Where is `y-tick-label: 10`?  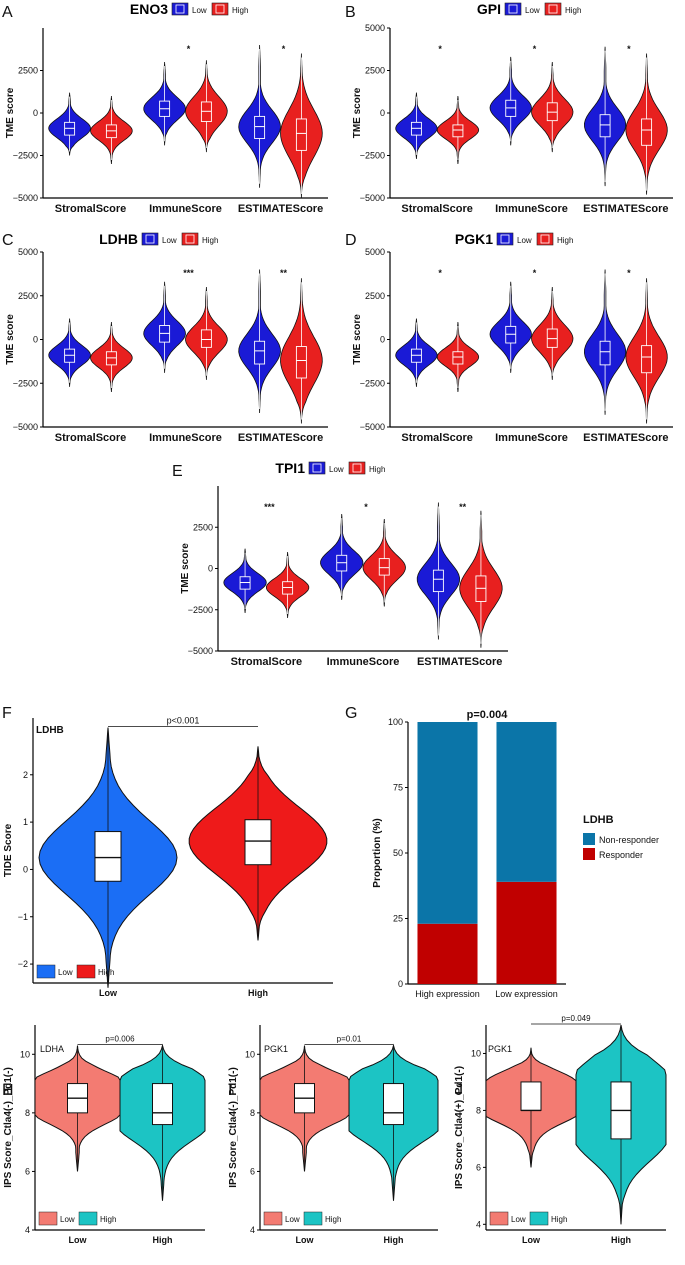
y-tick-label: 10 is located at coordinates (250, 1054).